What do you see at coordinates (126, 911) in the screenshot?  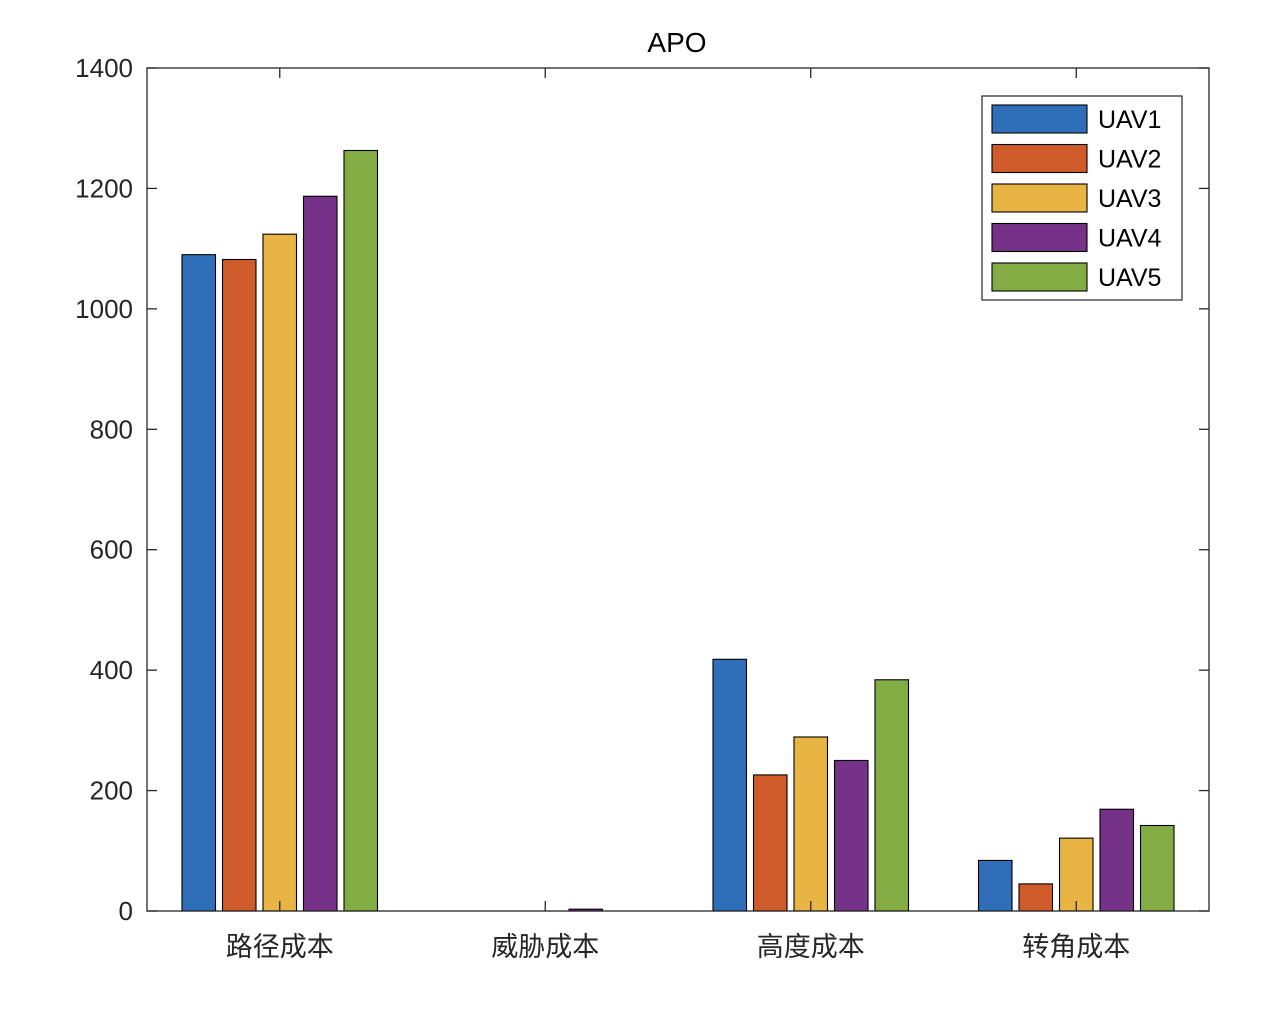 I see `y-tick-label: 0` at bounding box center [126, 911].